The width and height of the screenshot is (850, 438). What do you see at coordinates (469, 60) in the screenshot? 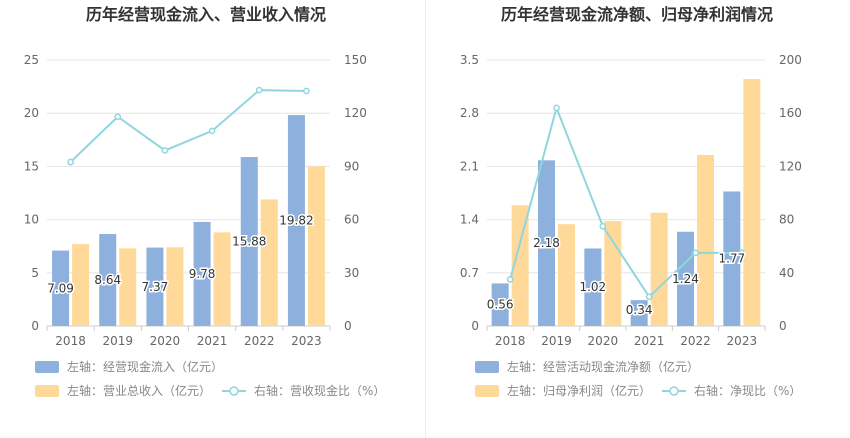
I see `left-axis-tick-label: 3.5` at bounding box center [469, 60].